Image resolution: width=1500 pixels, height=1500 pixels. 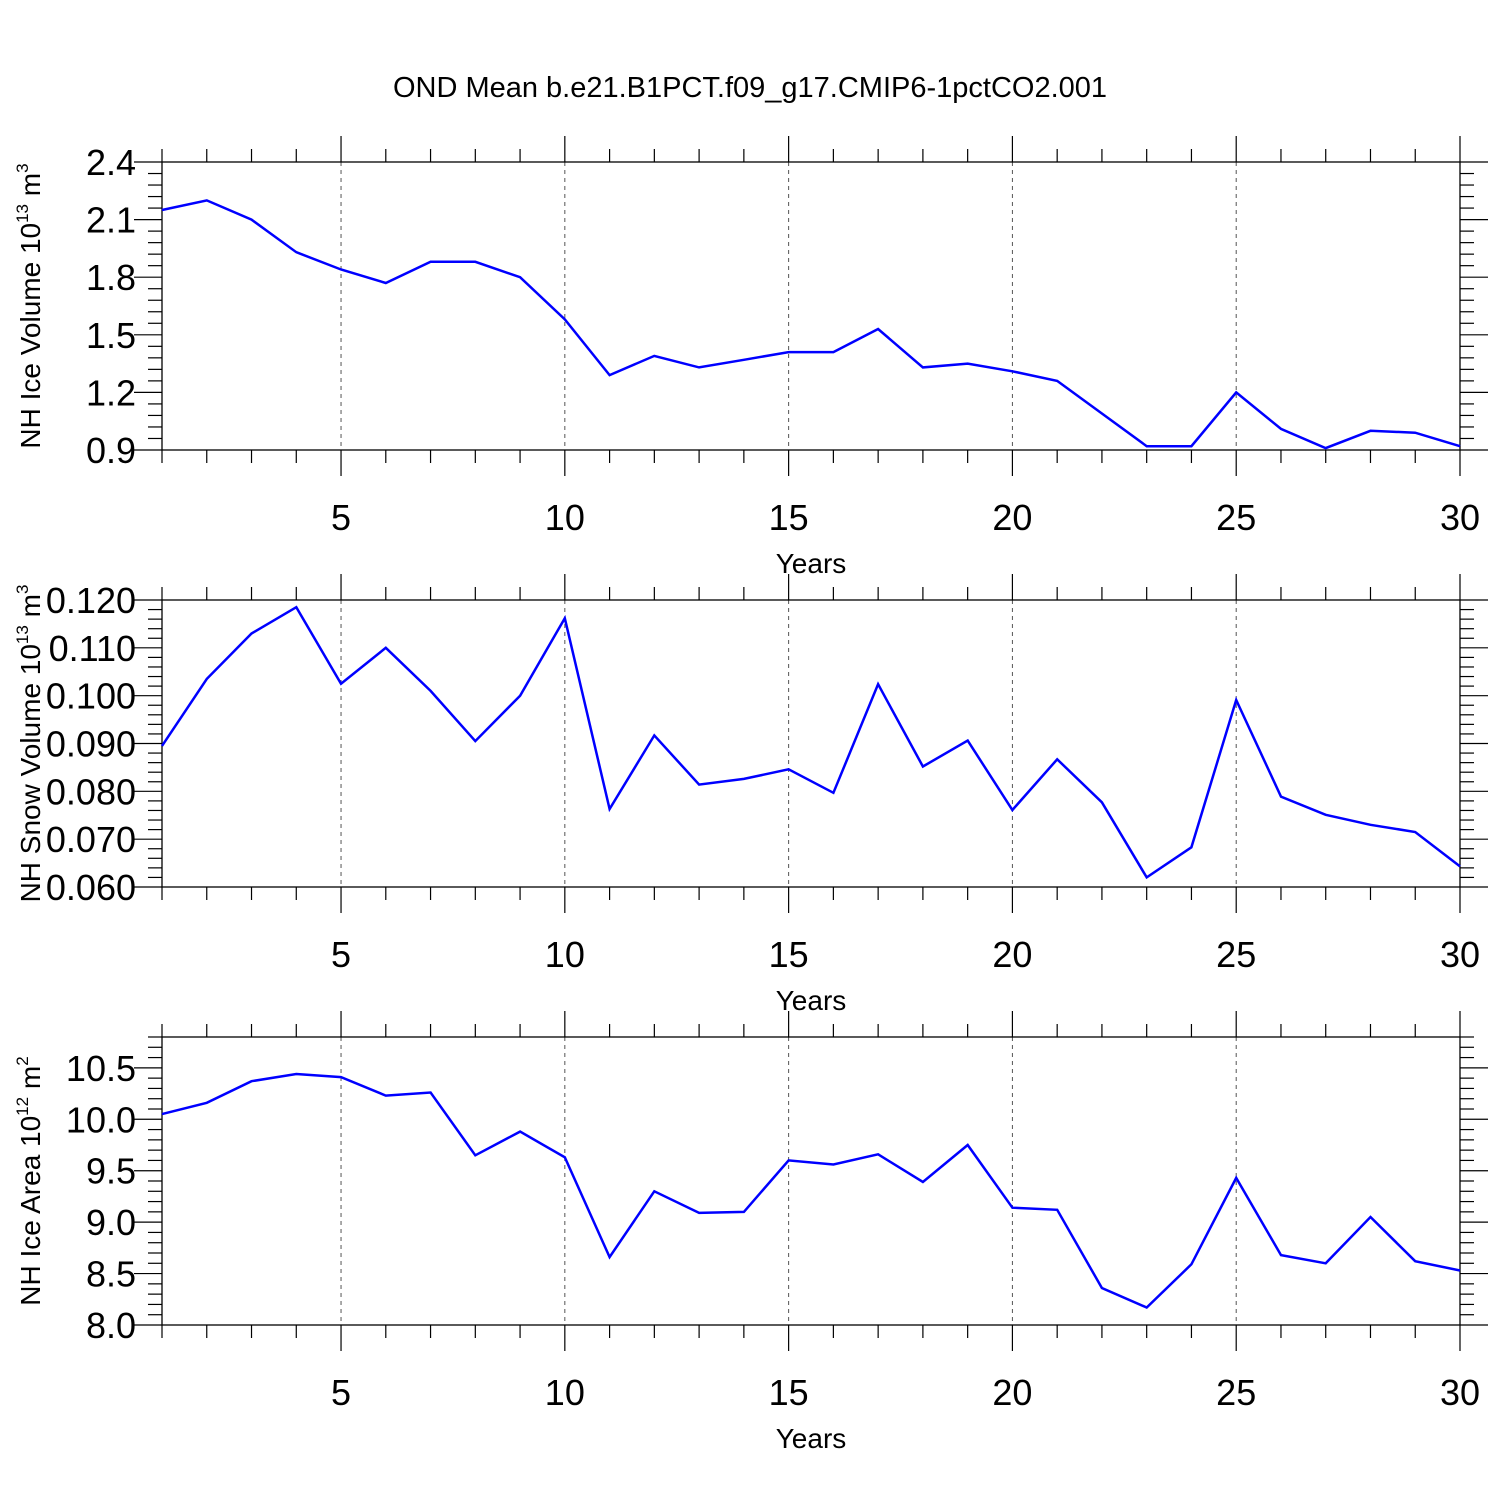 What do you see at coordinates (101, 1119) in the screenshot?
I see `y-tick-label: 10.0` at bounding box center [101, 1119].